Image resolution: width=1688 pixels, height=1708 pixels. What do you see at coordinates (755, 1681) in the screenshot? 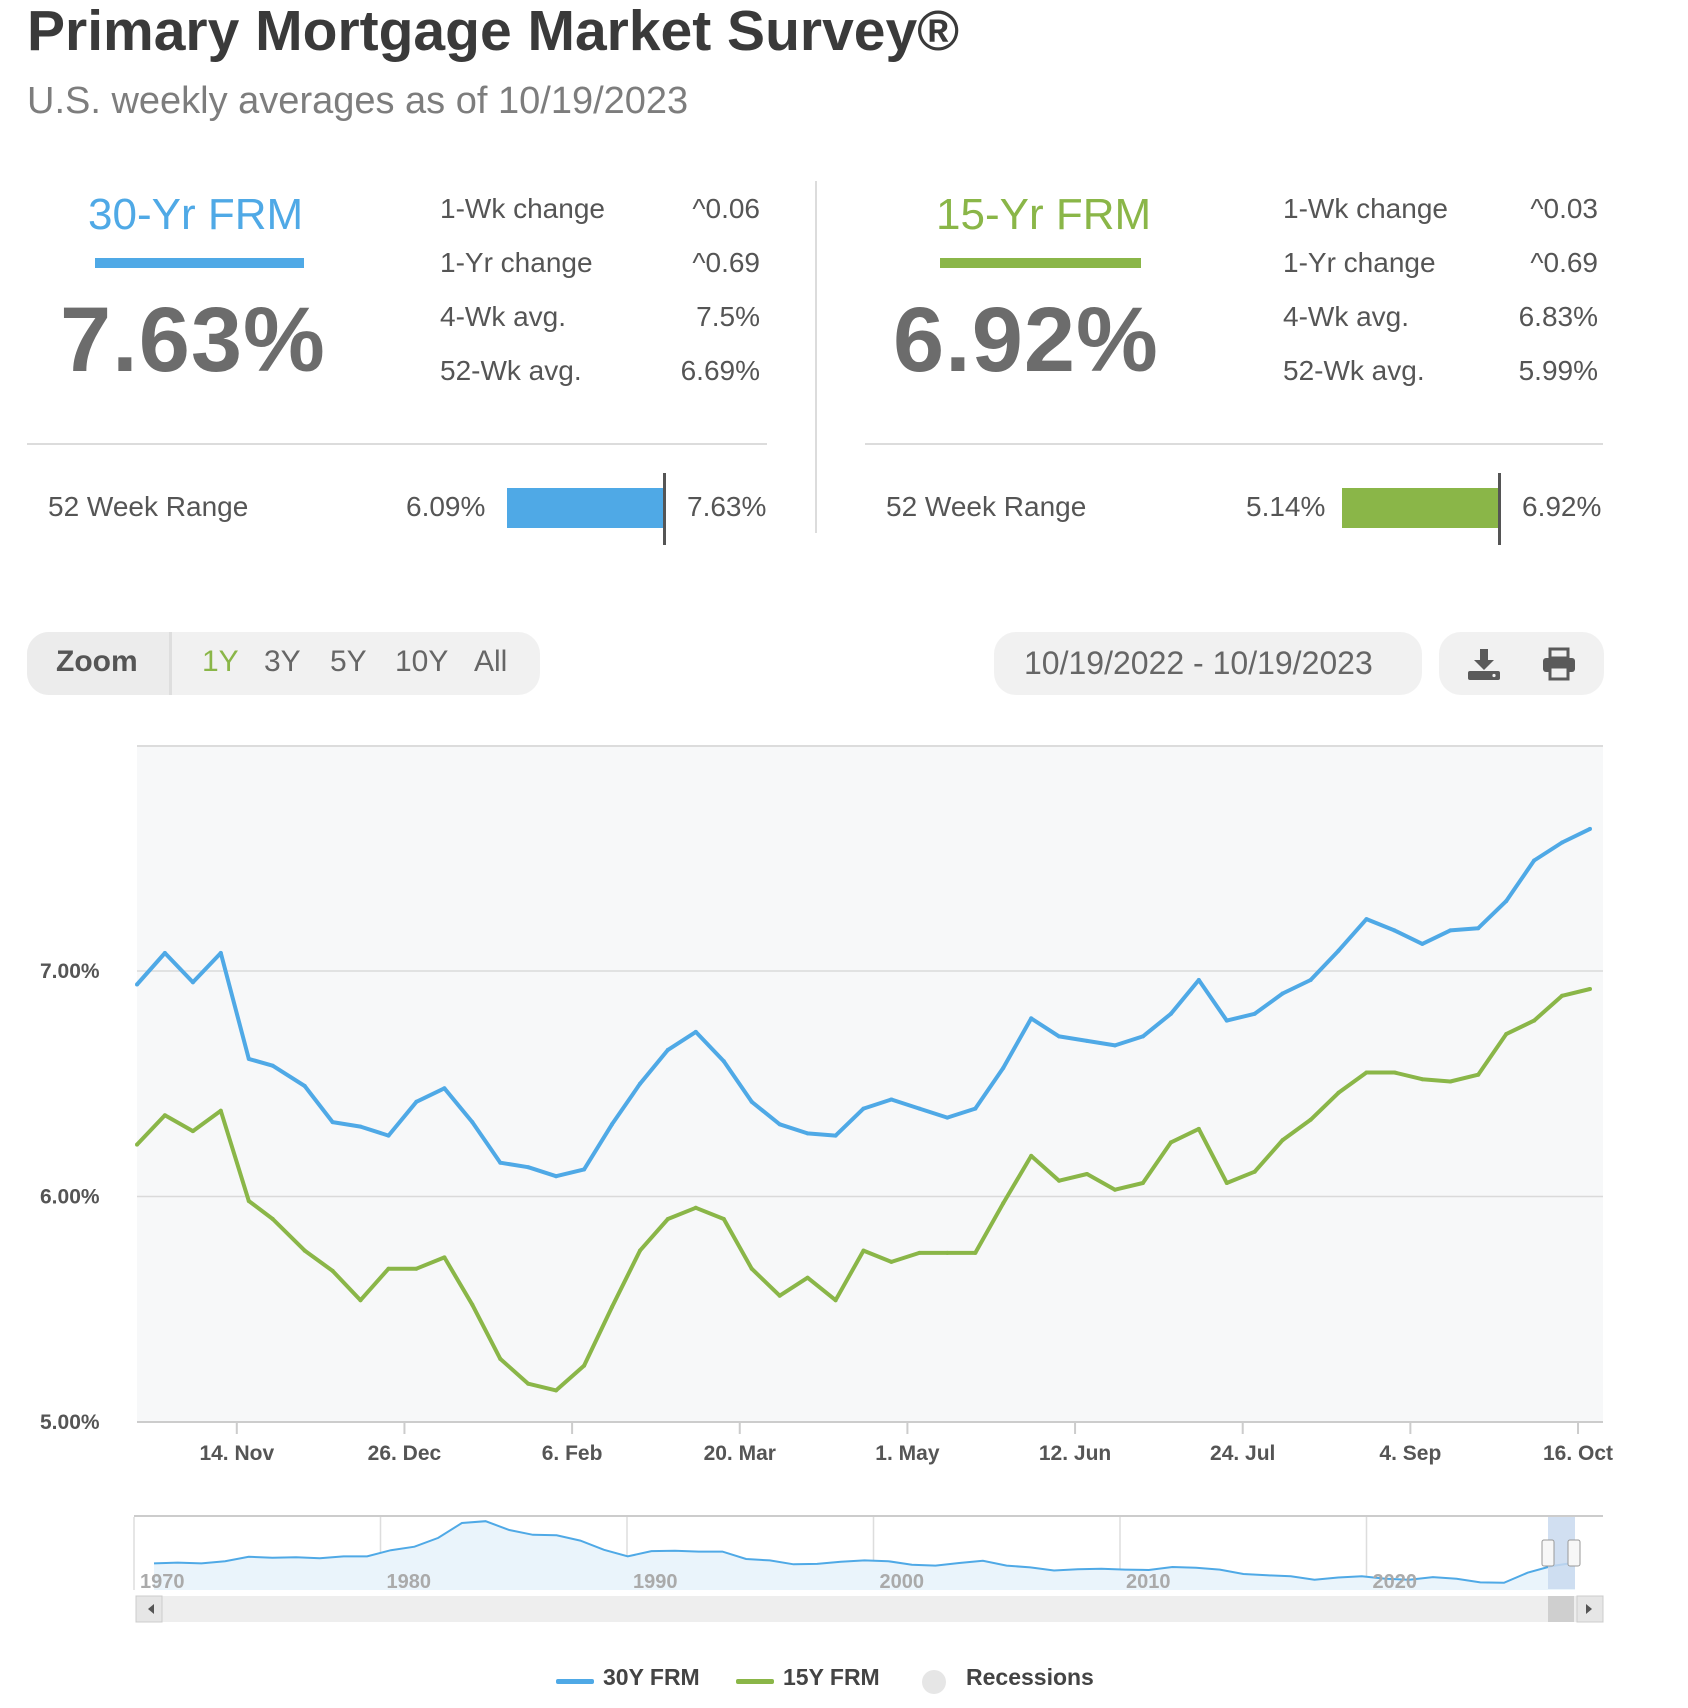
I see `legend-line-15y` at bounding box center [755, 1681].